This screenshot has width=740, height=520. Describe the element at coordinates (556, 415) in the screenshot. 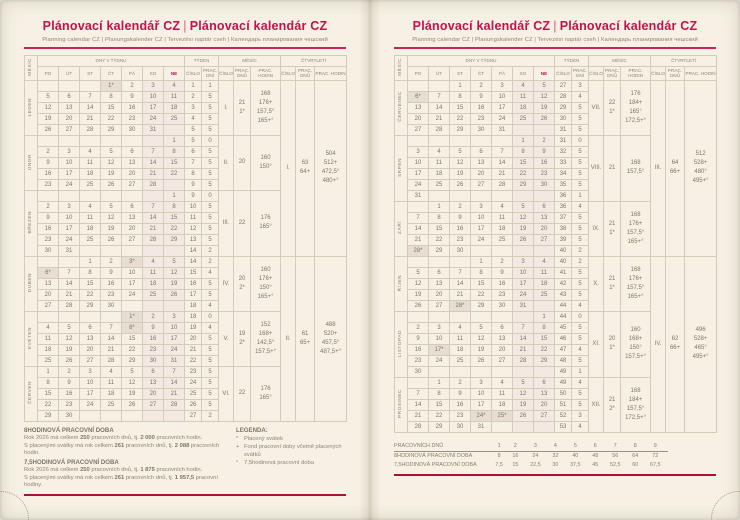

I see `week-row: 21 22 23 24* 25* 26 27 52 3` at that location.